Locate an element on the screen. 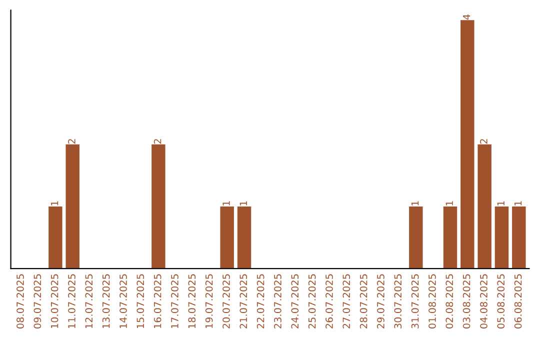 Image resolution: width=540 pixels, height=340 pixels. x-tick-label: 26.07.2025 is located at coordinates (329, 301).